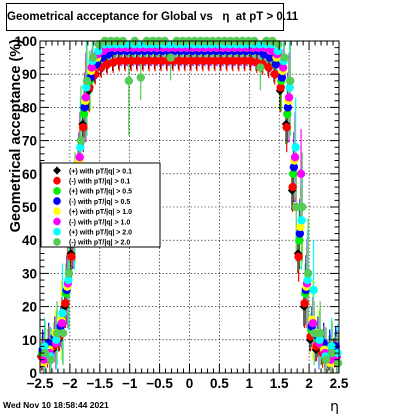 The image size is (400, 414). I want to click on x-tick-label: −1.5, so click(99, 383).